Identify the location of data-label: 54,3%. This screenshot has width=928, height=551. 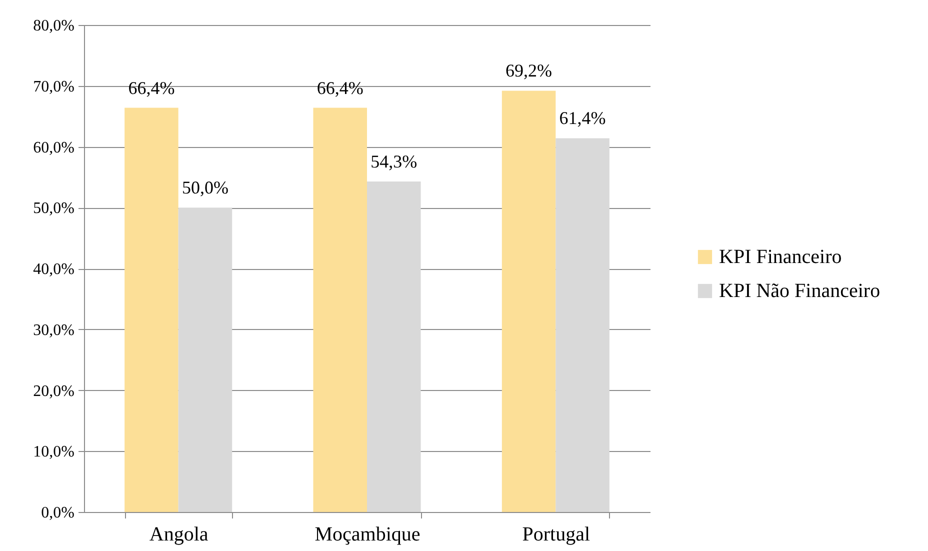
(394, 161).